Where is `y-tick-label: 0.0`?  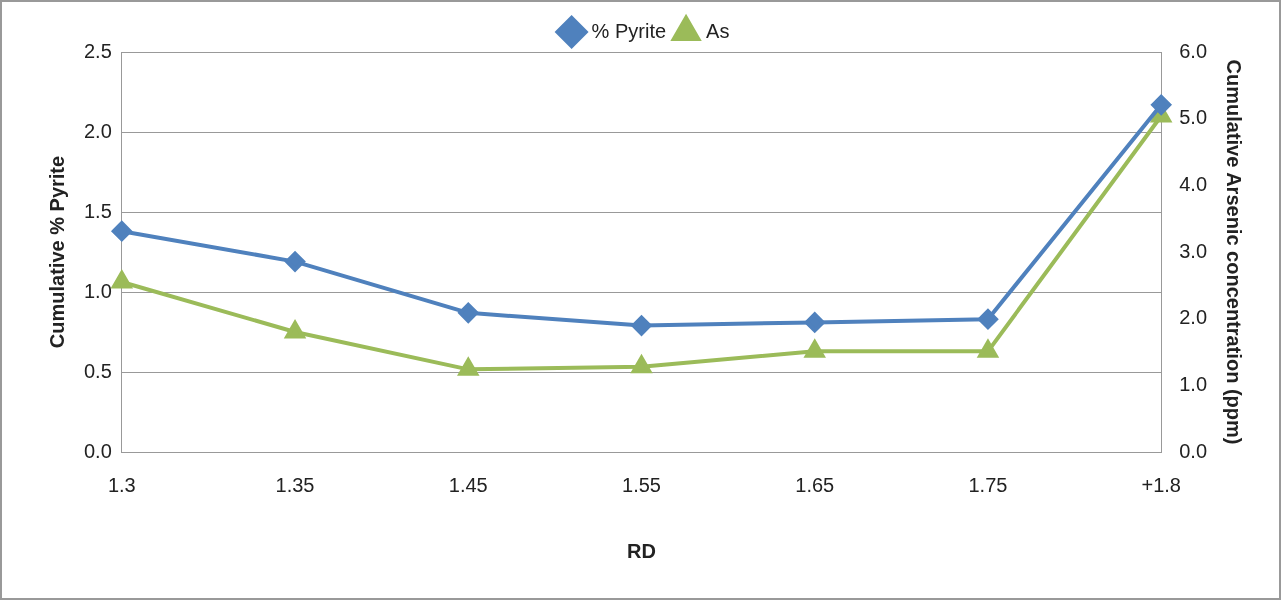 y-tick-label: 0.0 is located at coordinates (97, 450).